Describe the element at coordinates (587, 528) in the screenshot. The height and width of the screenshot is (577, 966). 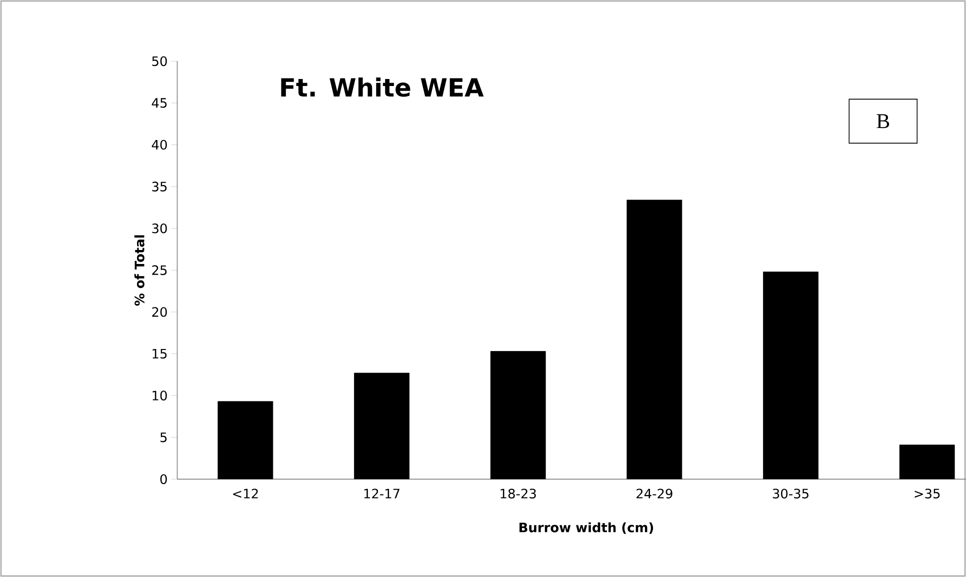
I see `x-axis-title: Burrow width (cm)` at that location.